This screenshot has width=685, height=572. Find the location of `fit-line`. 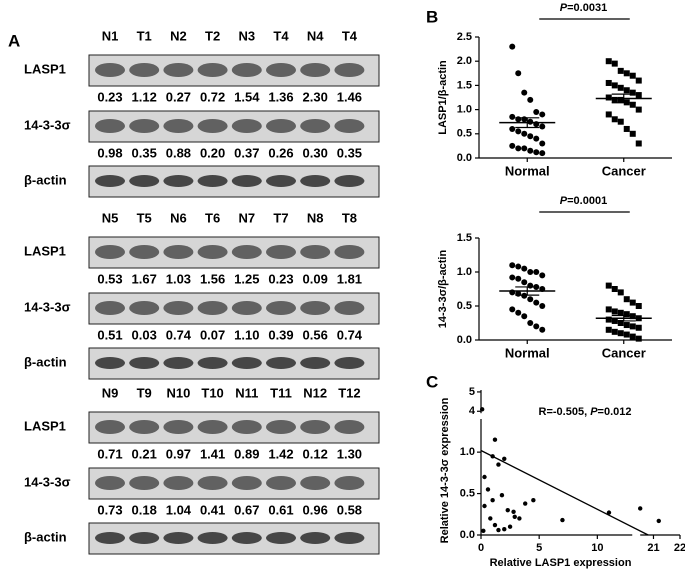

fit-line is located at coordinates (564, 492).